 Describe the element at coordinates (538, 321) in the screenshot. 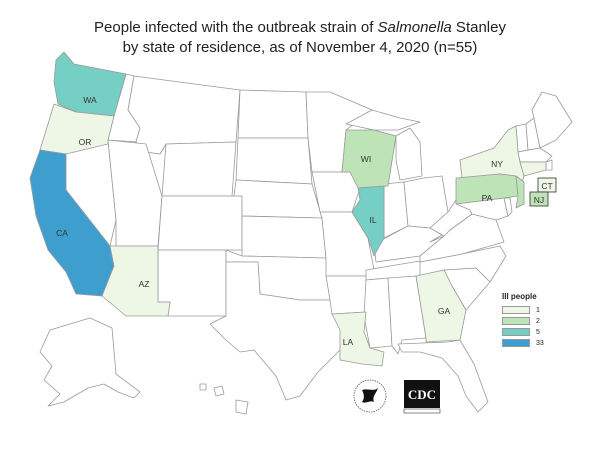

I see `legend-label-2: 2` at that location.